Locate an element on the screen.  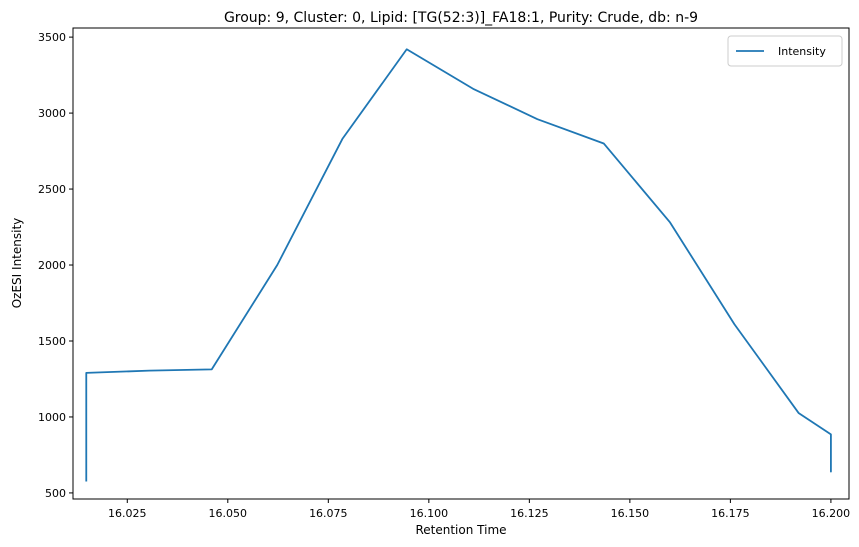
x-tick-label: 16.125 is located at coordinates (529, 513).